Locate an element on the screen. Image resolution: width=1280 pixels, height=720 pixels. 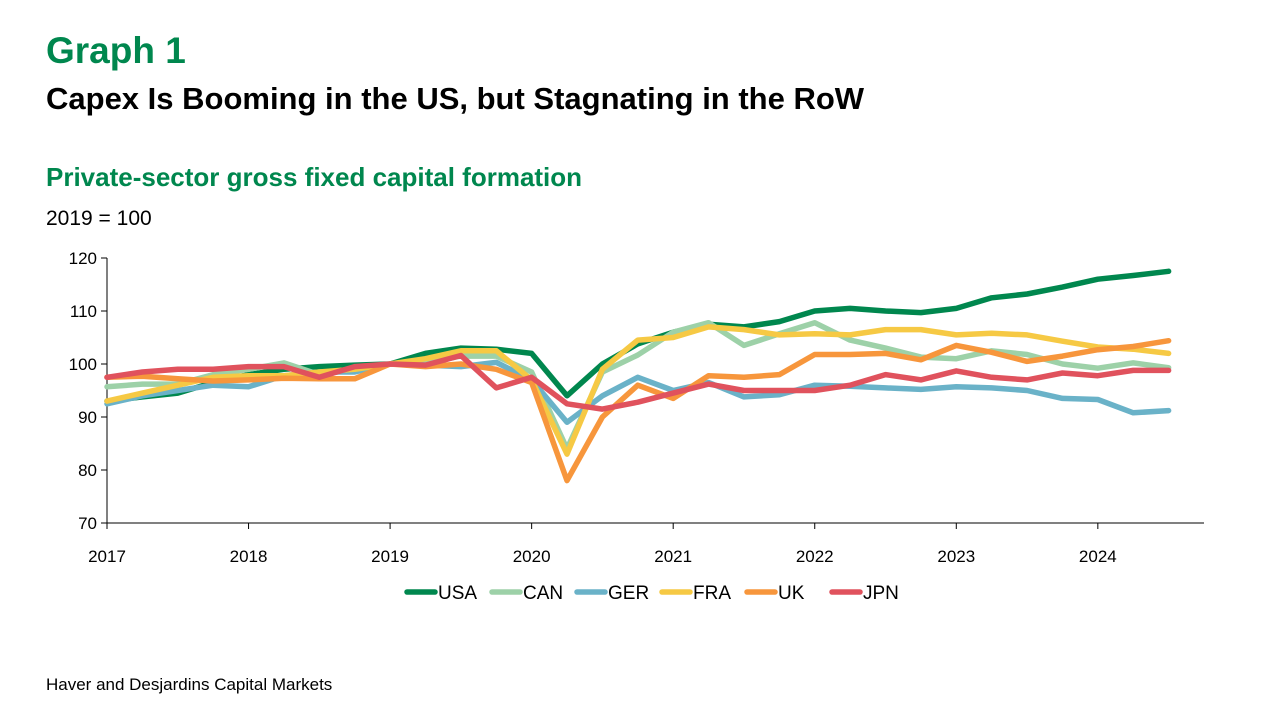
y-tick-label: 110 is located at coordinates (83, 311).